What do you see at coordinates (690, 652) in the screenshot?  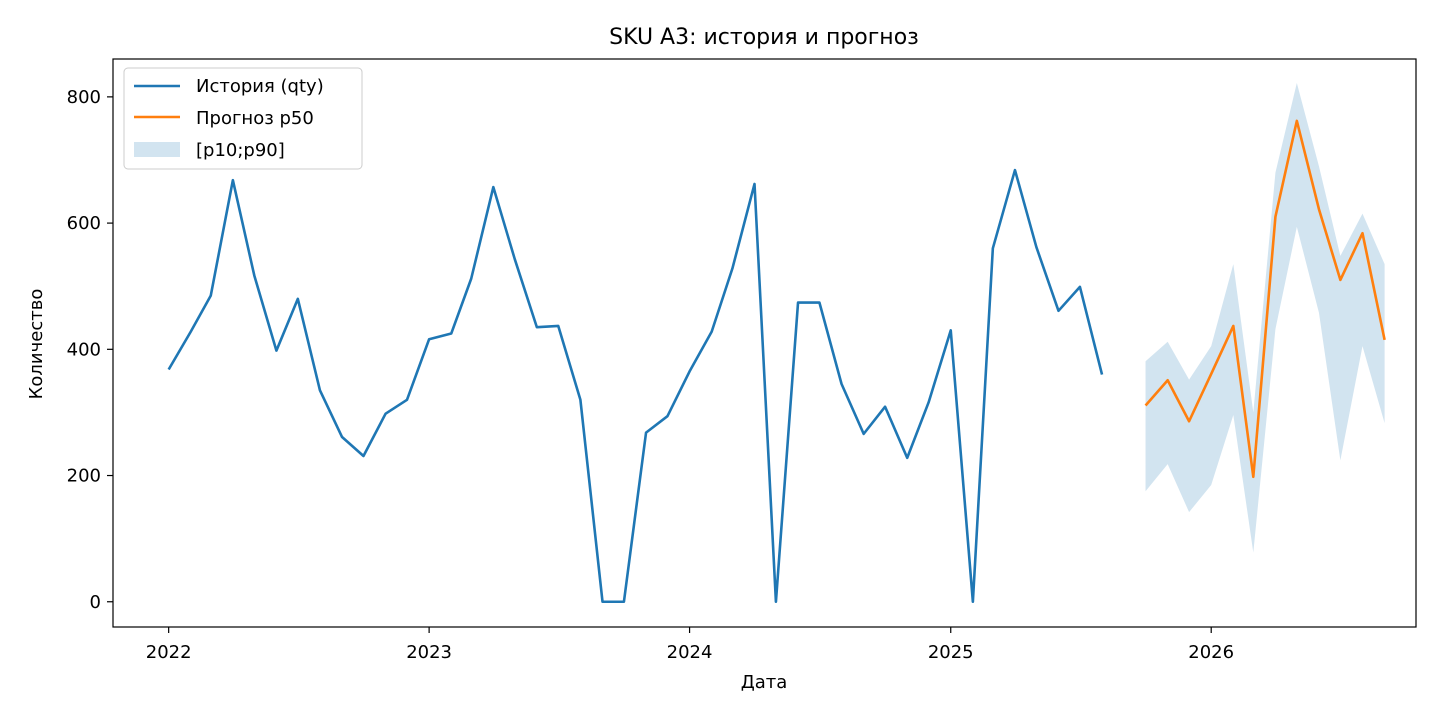 I see `x-tick-label: 2024` at bounding box center [690, 652].